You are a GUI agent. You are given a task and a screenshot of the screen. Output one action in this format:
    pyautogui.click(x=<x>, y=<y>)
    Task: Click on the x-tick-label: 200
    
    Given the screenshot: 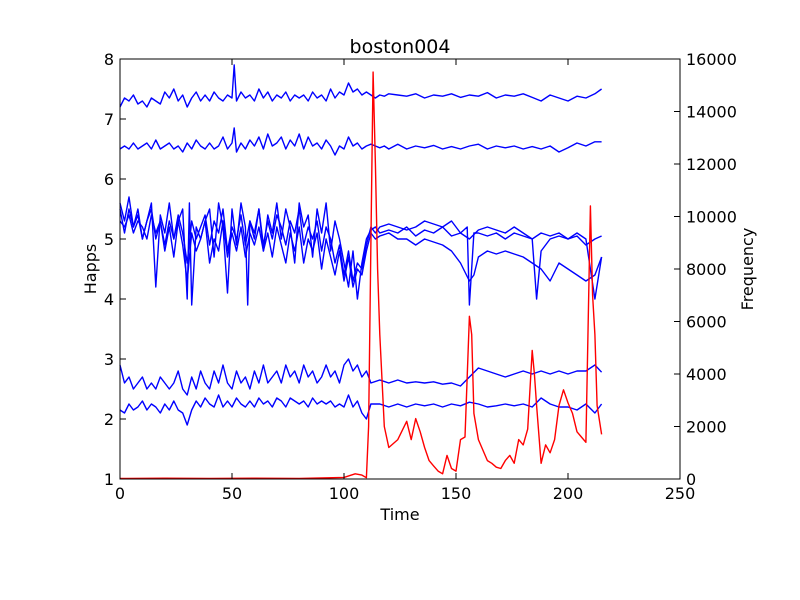 What is the action you would take?
    pyautogui.click(x=568, y=493)
    